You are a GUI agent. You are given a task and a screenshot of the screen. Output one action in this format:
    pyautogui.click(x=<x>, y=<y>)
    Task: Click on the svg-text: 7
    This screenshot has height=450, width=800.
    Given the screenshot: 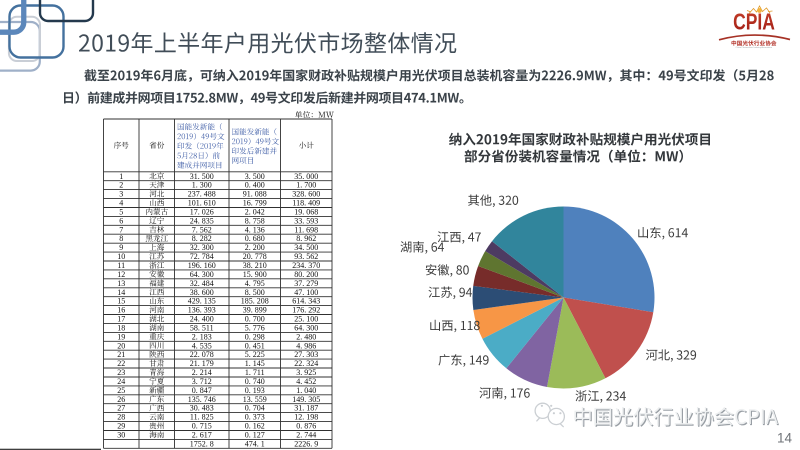 What is the action you would take?
    pyautogui.click(x=121, y=229)
    